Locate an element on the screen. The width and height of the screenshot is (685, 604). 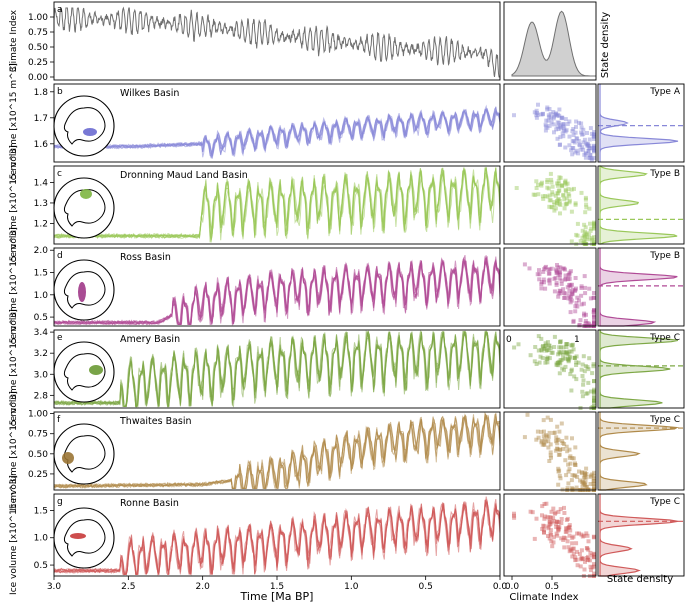
y-tick-label: 3.0 is located at coordinates (41, 375).